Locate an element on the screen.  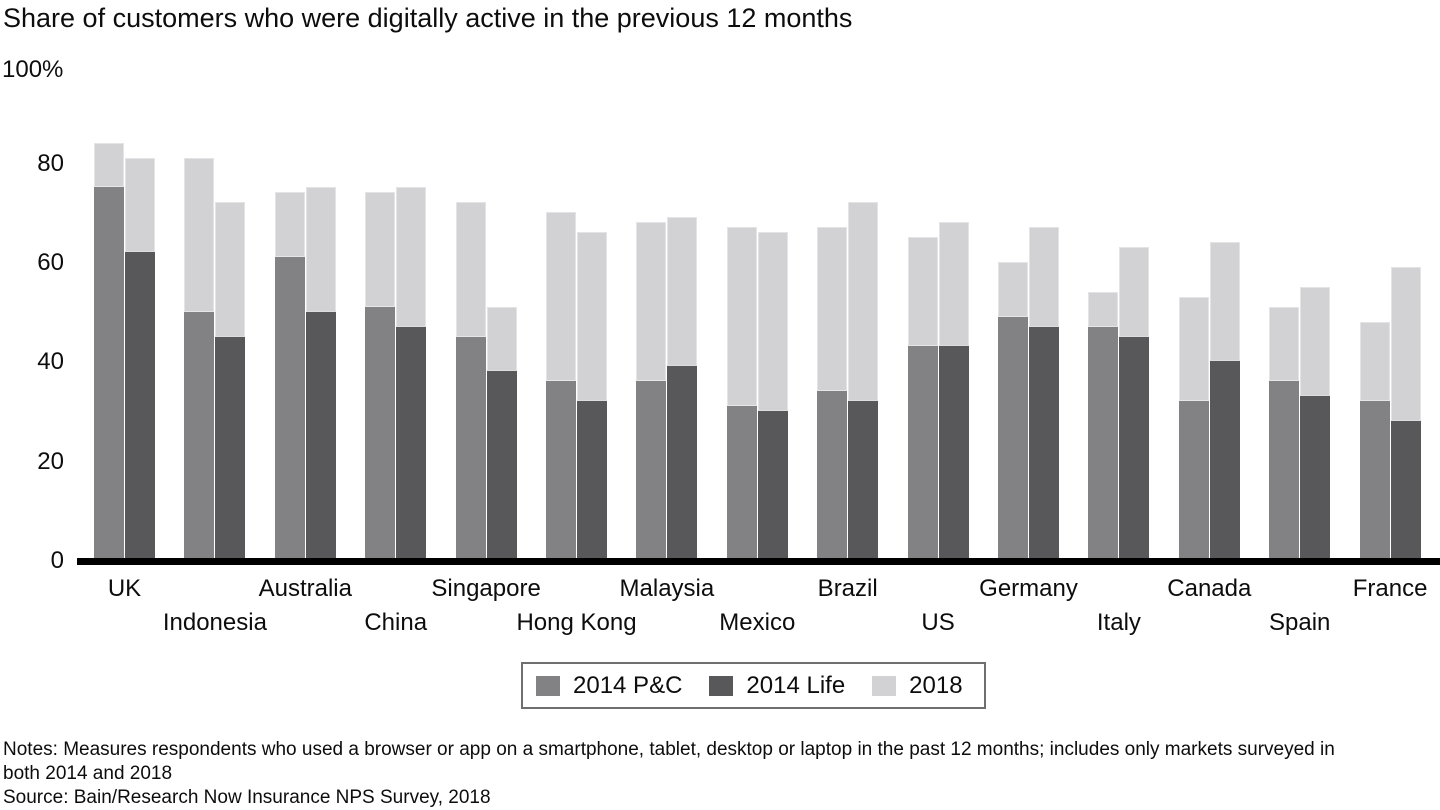
bar-singapore-pc is located at coordinates (470, 381).